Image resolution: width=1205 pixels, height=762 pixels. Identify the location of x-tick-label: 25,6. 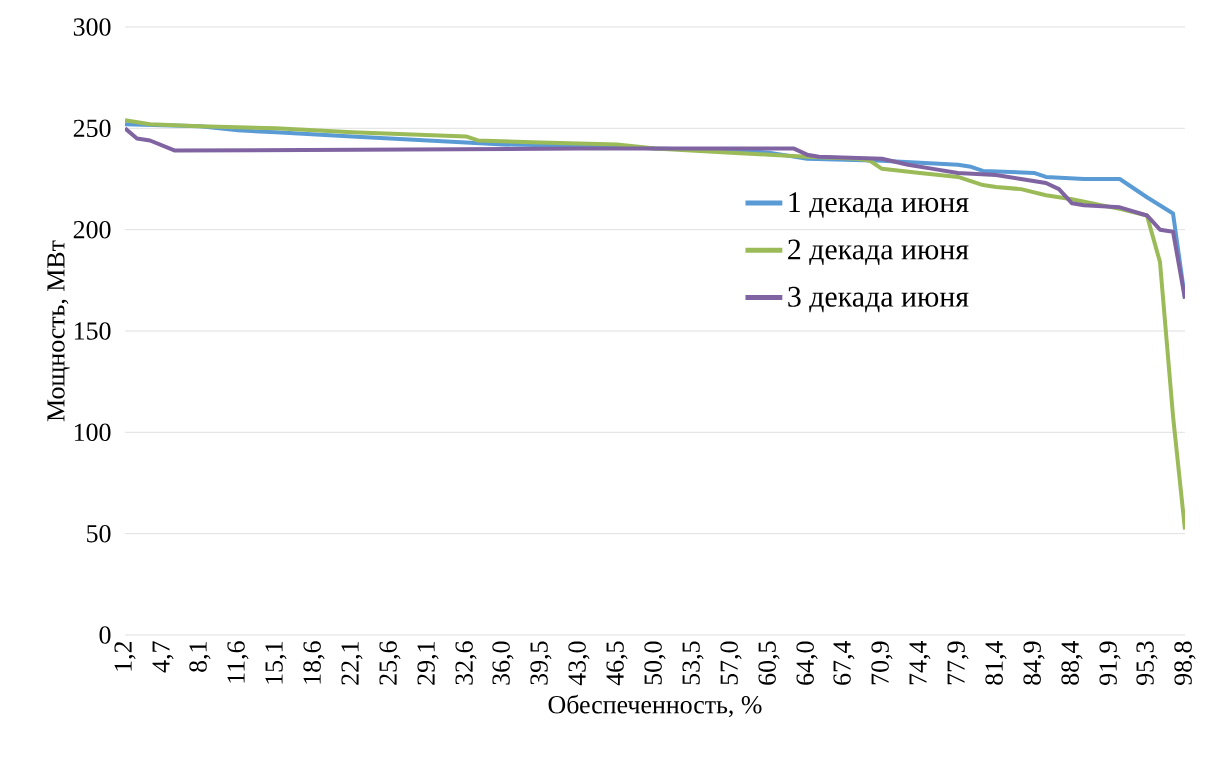
(390, 663).